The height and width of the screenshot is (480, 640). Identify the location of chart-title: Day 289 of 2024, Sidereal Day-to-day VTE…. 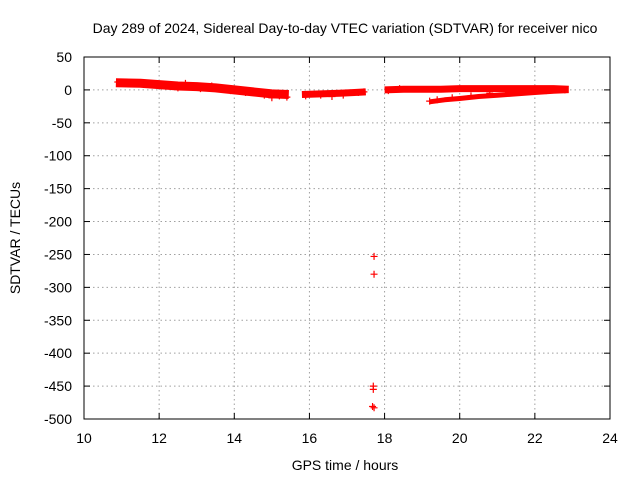
(345, 28).